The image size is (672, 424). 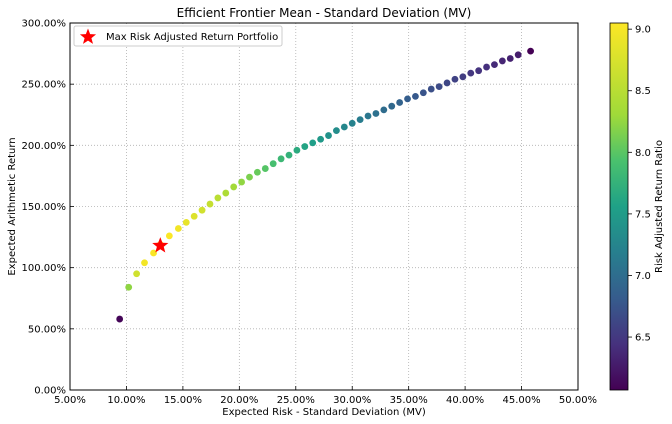 I want to click on colorbar-tick-label: 7.0, so click(x=643, y=276).